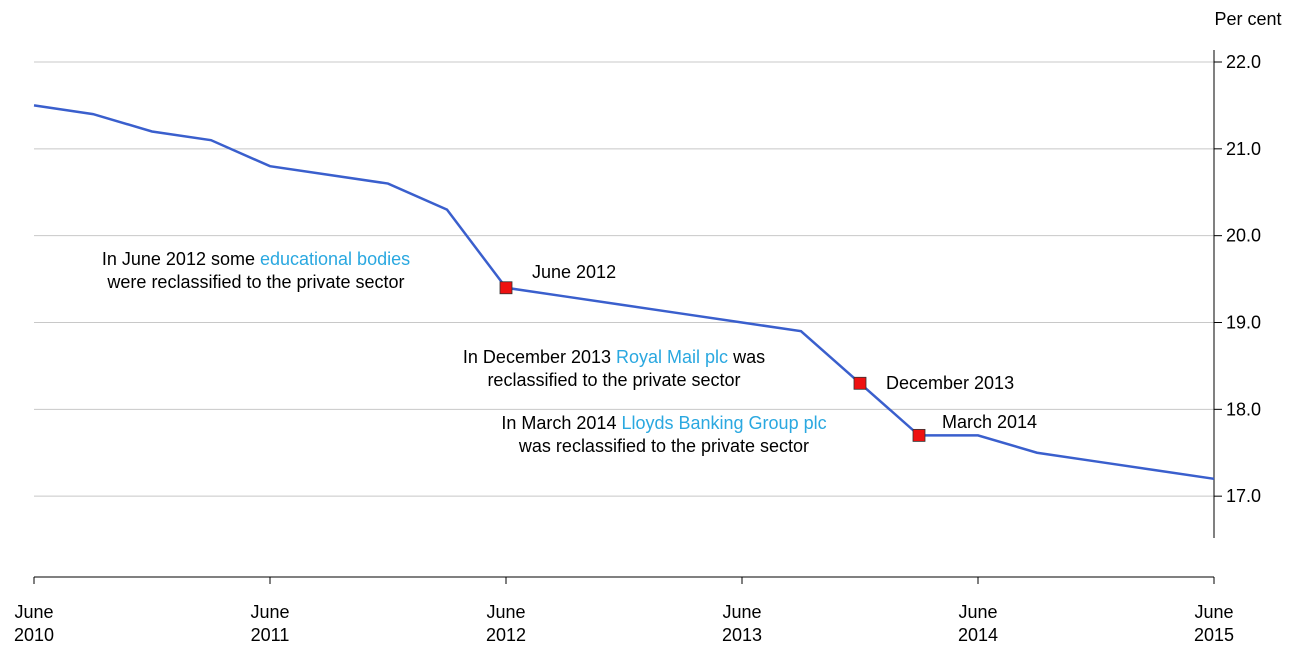 This screenshot has height=655, width=1294. Describe the element at coordinates (269, 623) in the screenshot. I see `x-tick-label: June 2011` at that location.